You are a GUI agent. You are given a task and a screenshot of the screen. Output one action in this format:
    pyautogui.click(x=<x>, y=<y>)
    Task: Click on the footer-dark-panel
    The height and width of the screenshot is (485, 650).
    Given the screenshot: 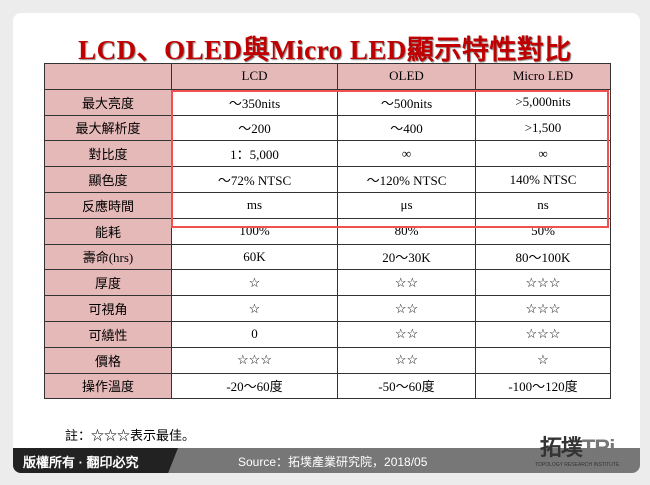 What is the action you would take?
    pyautogui.click(x=95, y=460)
    